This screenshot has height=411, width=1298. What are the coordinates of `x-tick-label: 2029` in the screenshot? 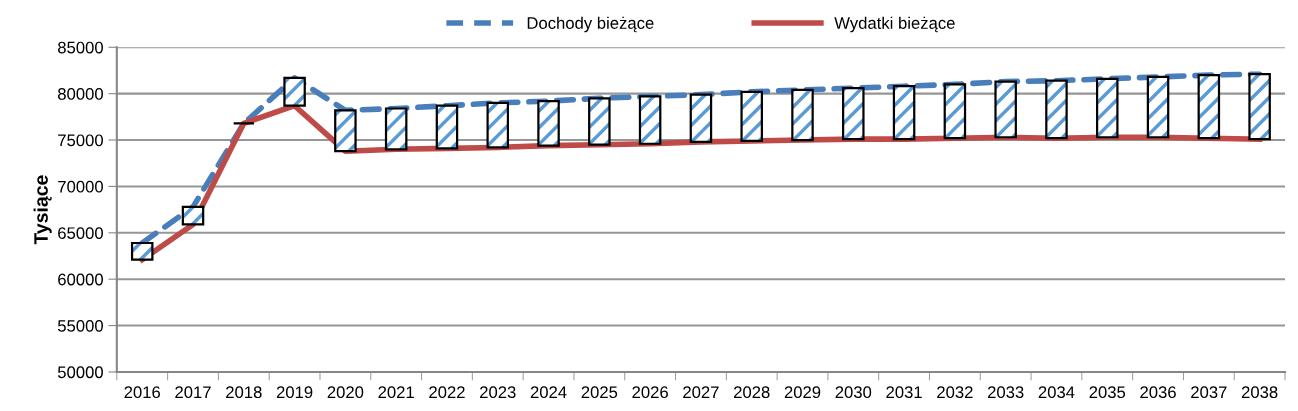 It's located at (802, 392).